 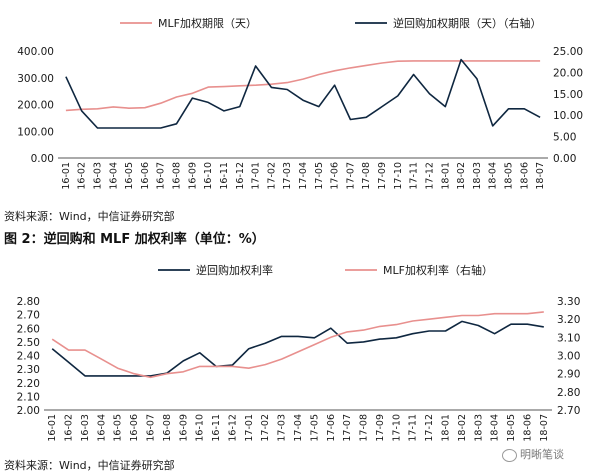 What do you see at coordinates (28, 343) in the screenshot?
I see `y-left-tick-label: 2.50` at bounding box center [28, 343].